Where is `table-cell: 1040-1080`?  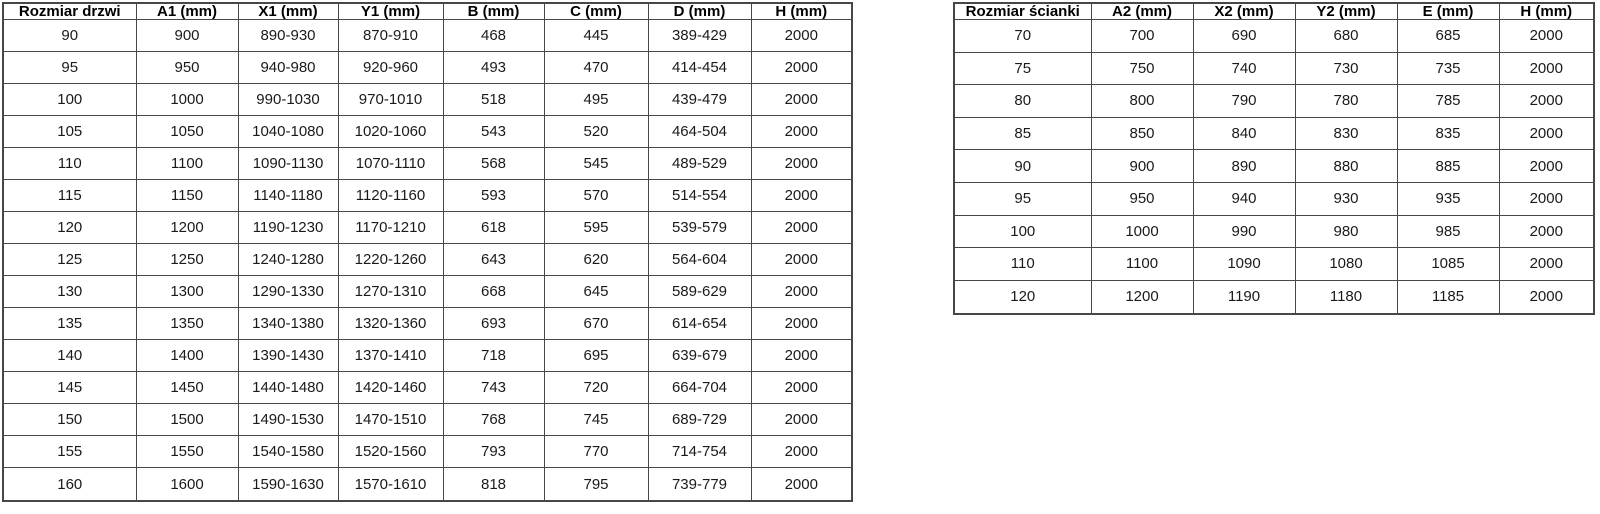
table-cell: 1040-1080 is located at coordinates (288, 132).